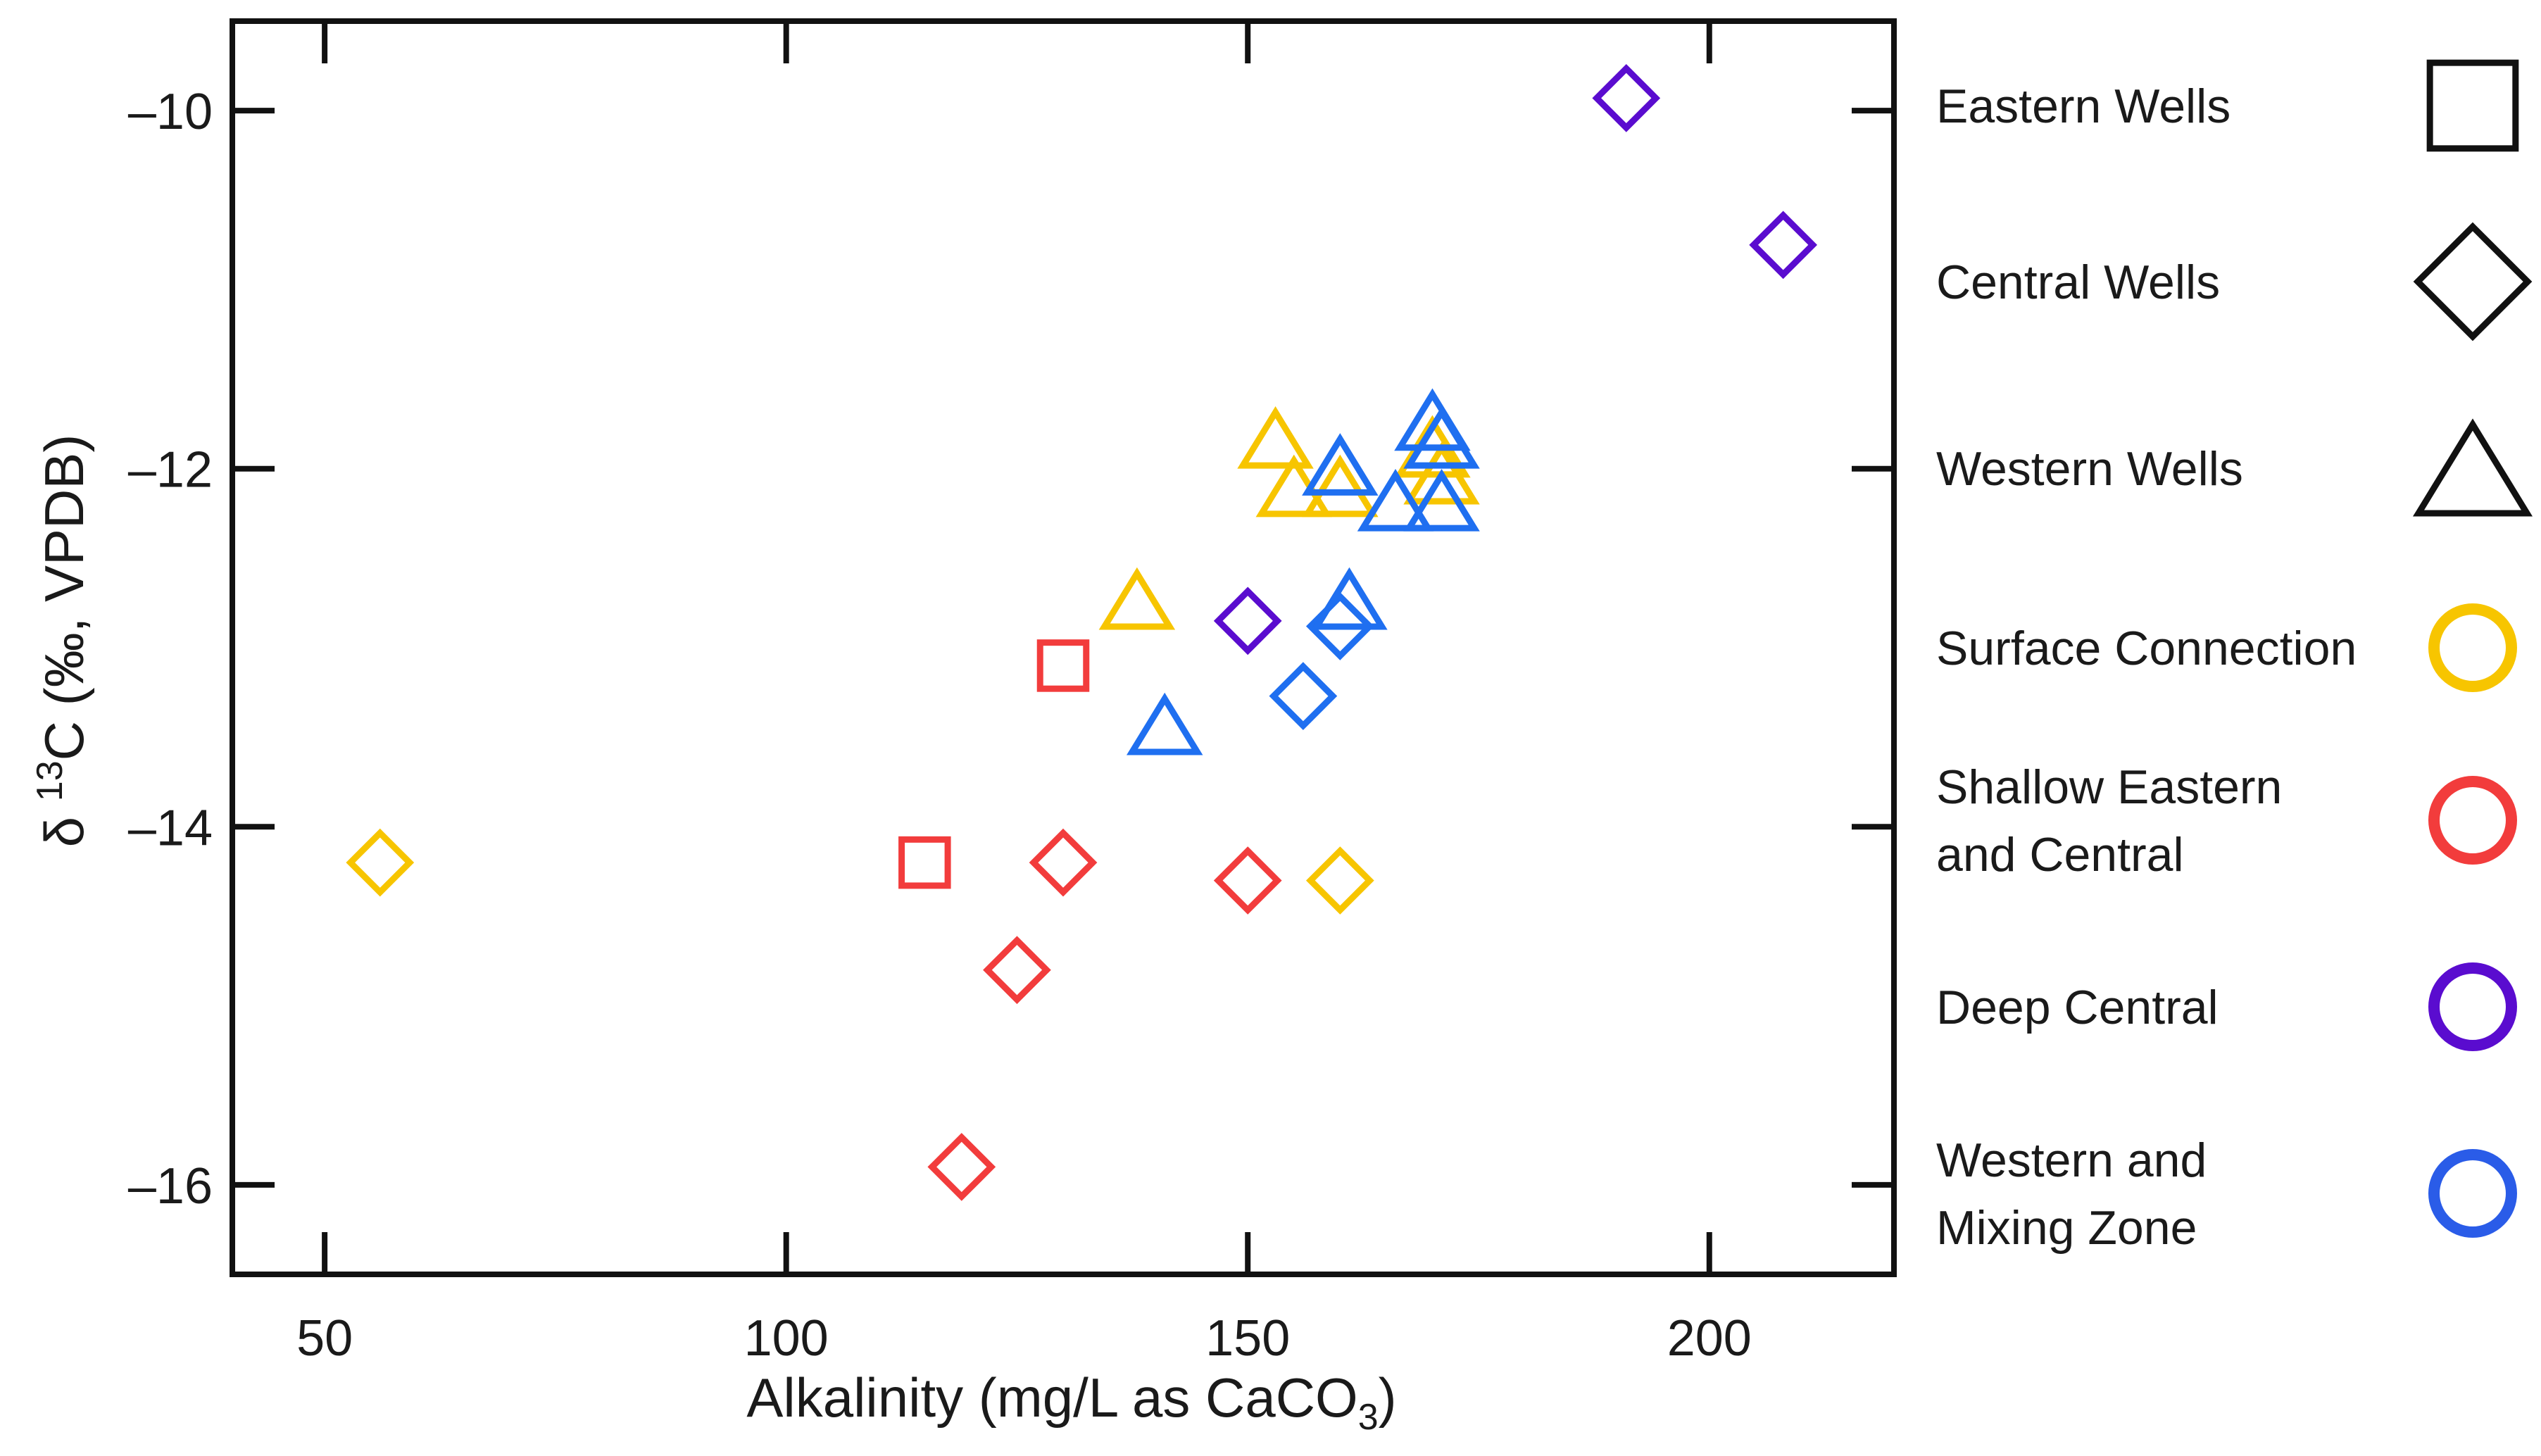  I want to click on y-tick-label: –16, so click(170, 1186).